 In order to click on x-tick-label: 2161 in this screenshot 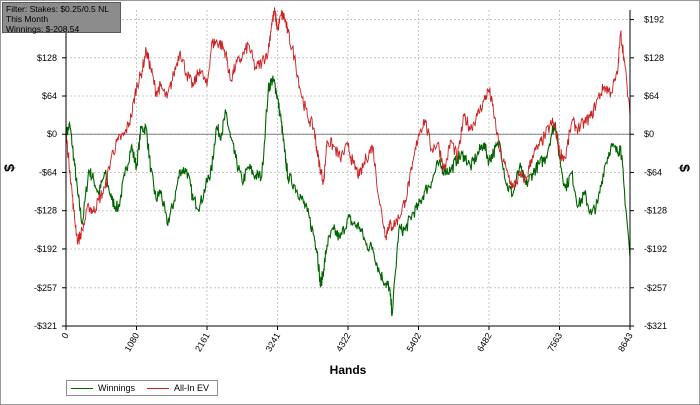, I will do `click(202, 342)`.